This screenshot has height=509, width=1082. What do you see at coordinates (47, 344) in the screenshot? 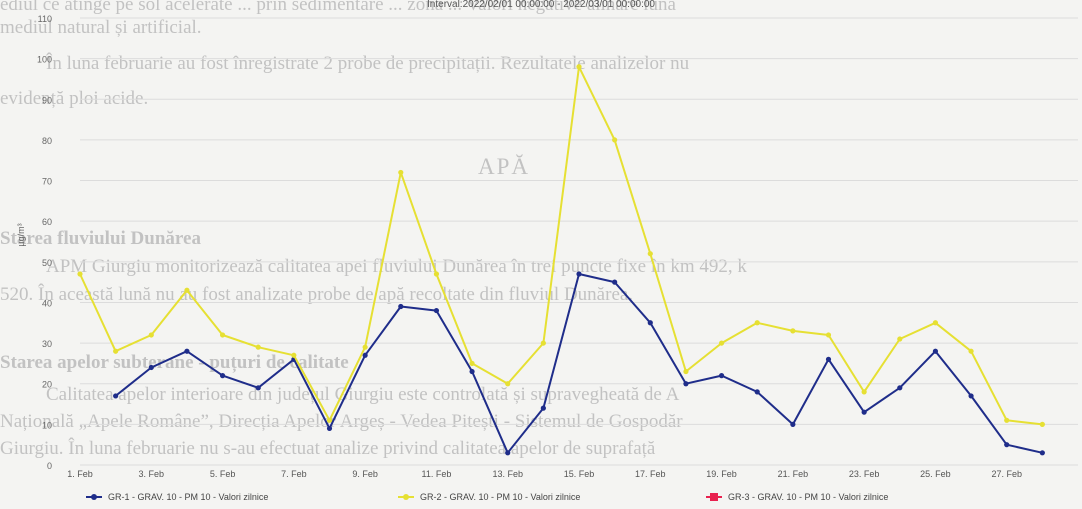
I see `y-tick-label: 30` at bounding box center [47, 344].